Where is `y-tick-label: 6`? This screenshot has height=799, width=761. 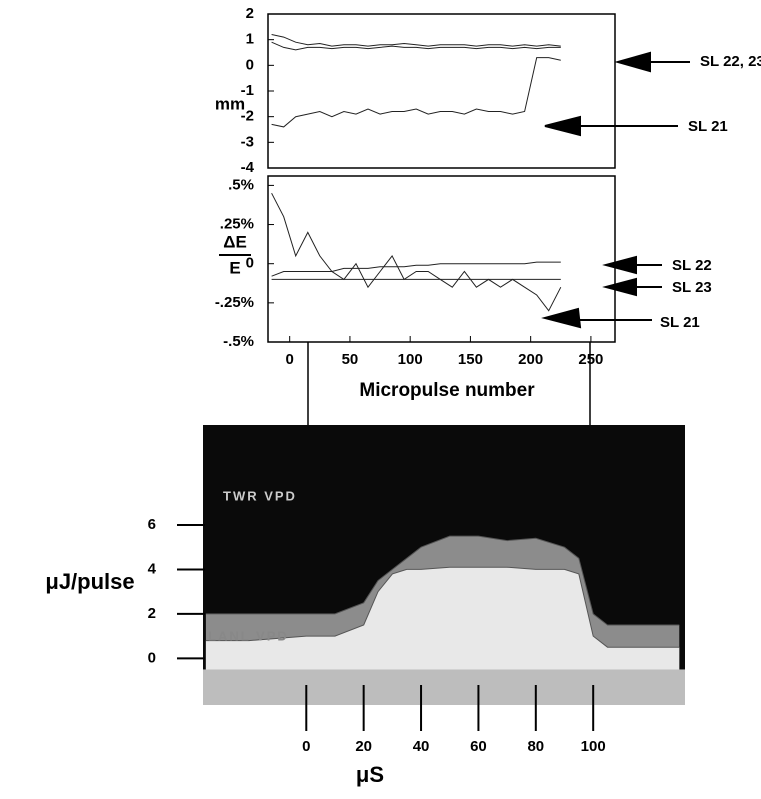
y-tick-label: 6 is located at coordinates (152, 524).